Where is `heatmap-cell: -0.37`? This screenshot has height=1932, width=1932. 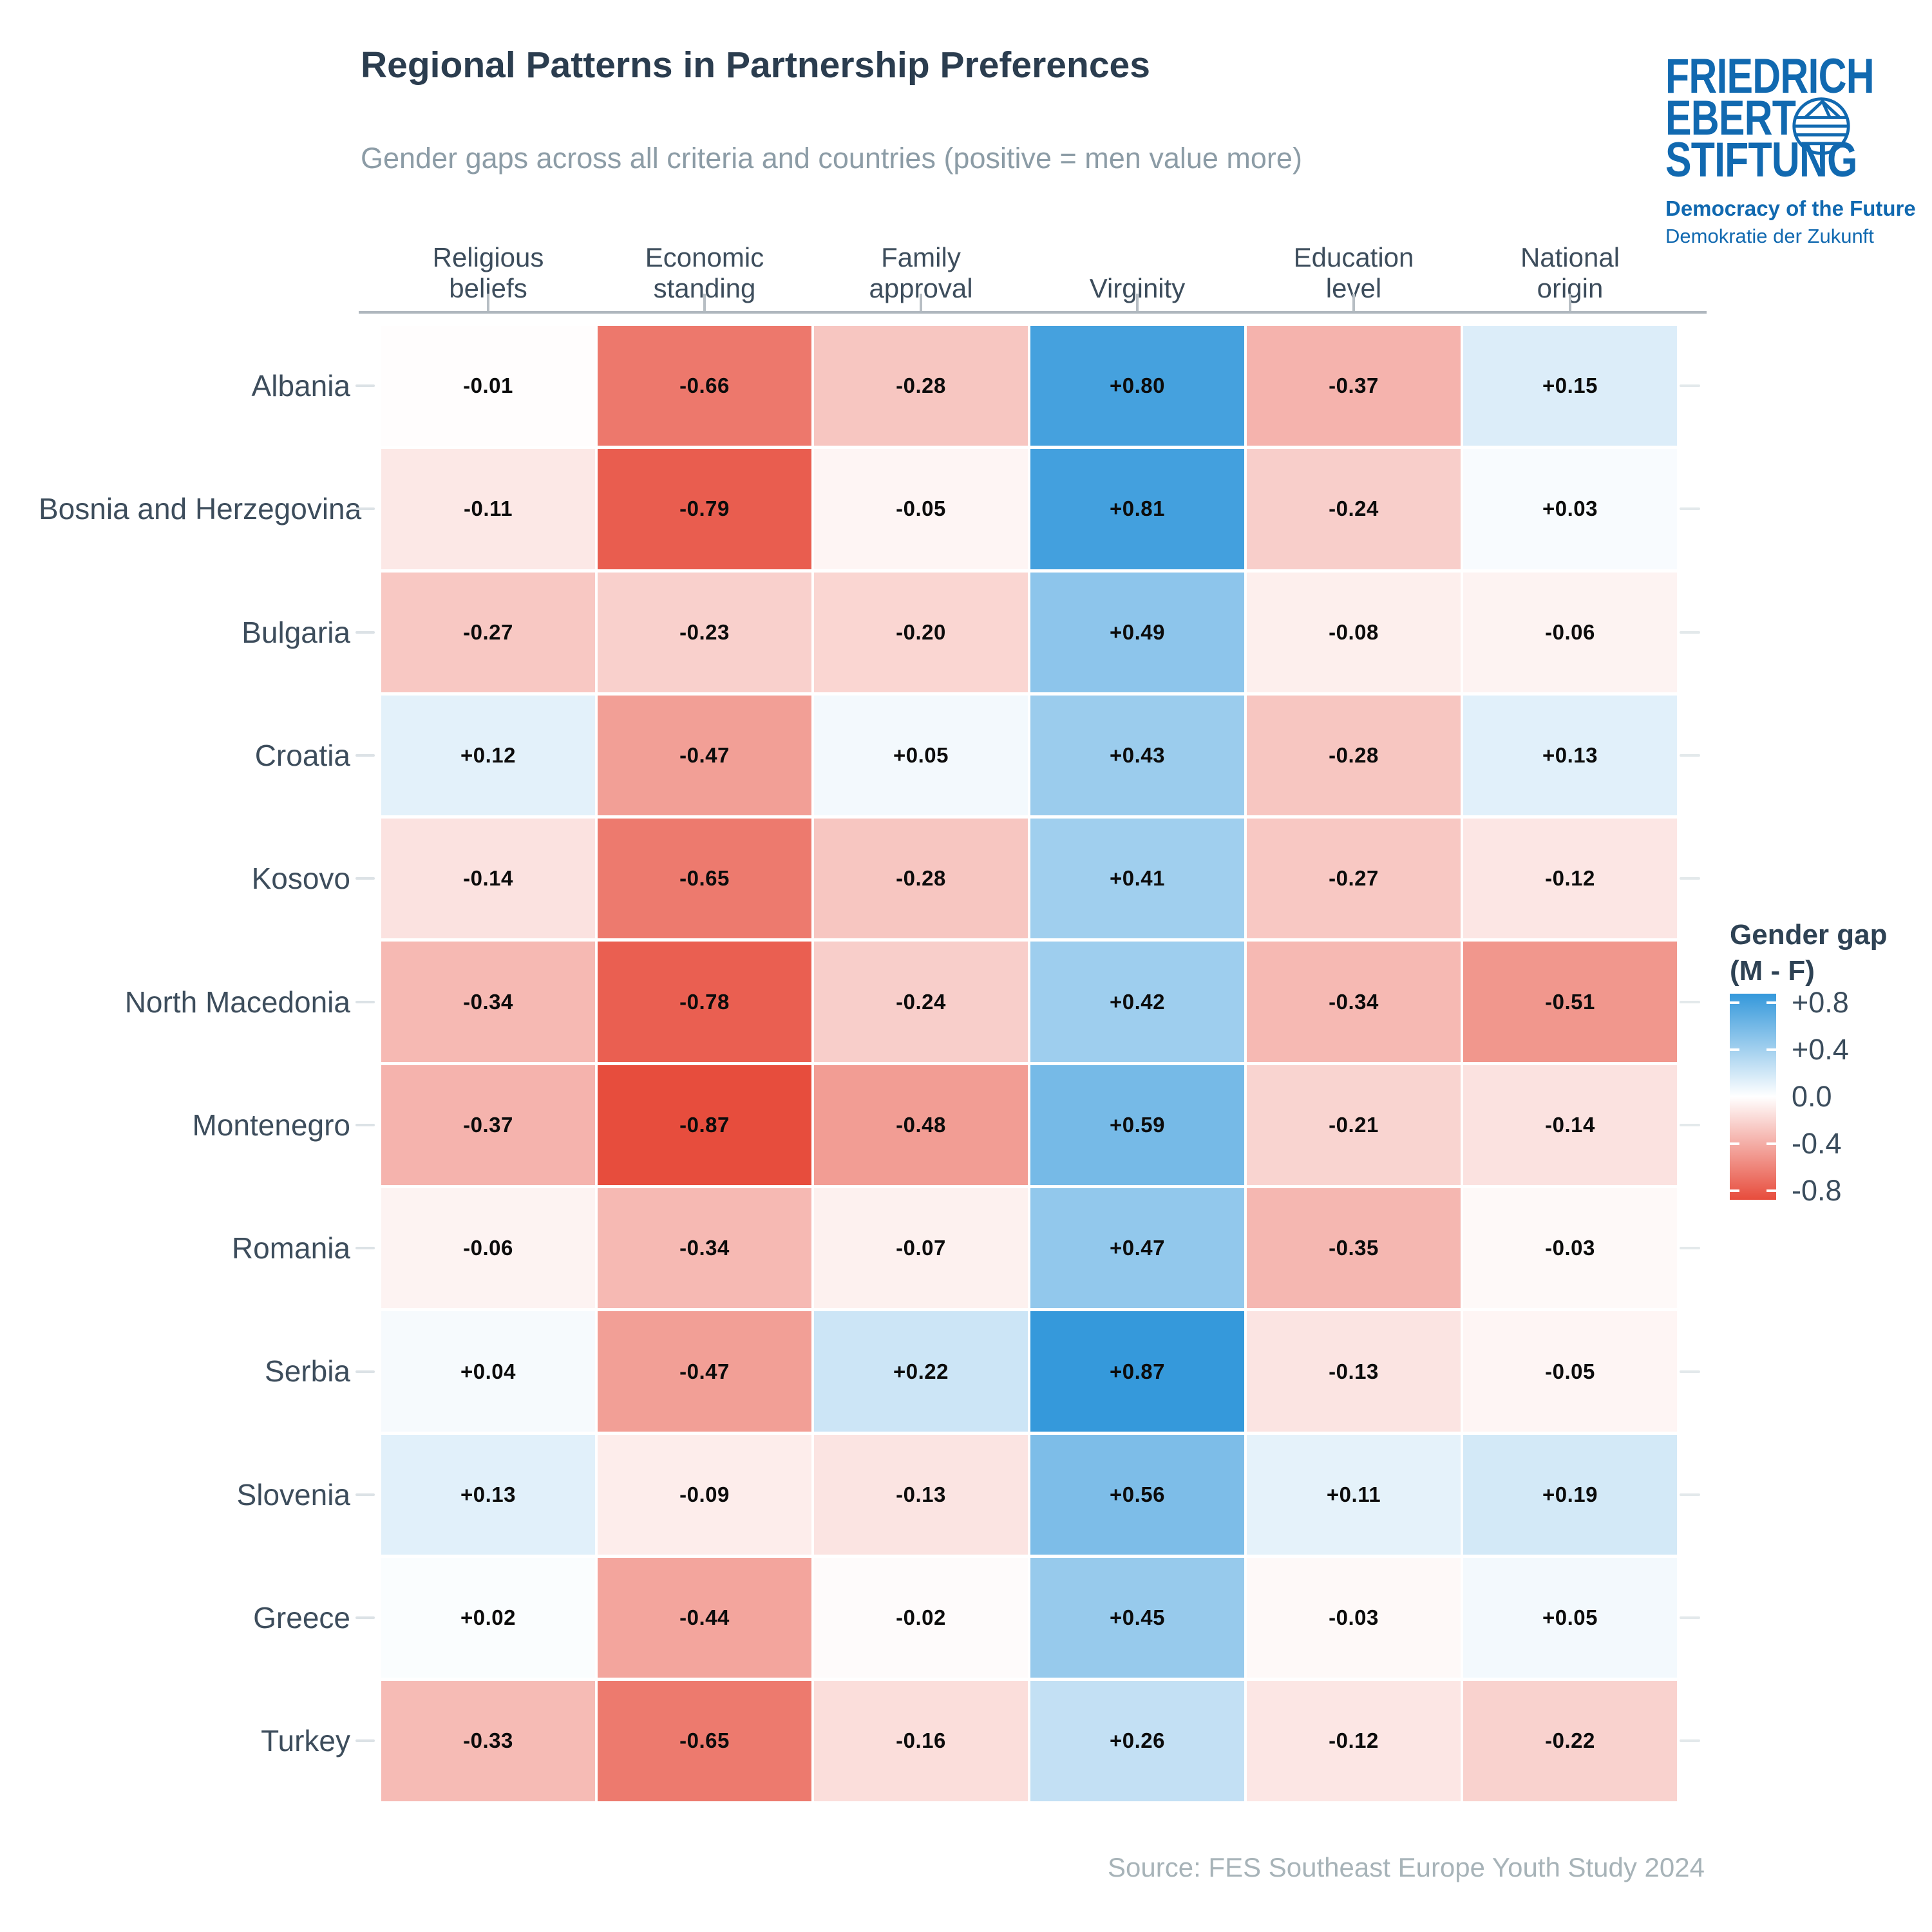 heatmap-cell: -0.37 is located at coordinates (1354, 386).